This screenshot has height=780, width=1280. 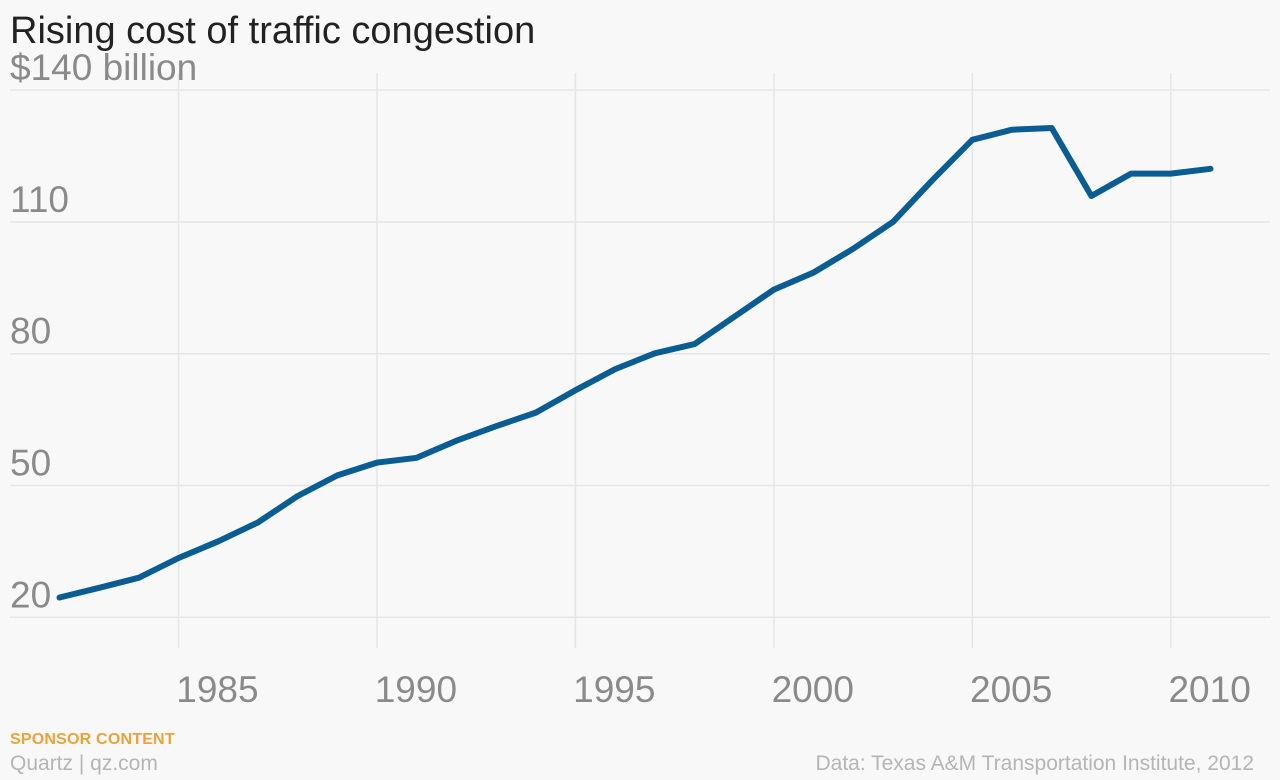 What do you see at coordinates (103, 67) in the screenshot?
I see `y-tick-label: $140 billion` at bounding box center [103, 67].